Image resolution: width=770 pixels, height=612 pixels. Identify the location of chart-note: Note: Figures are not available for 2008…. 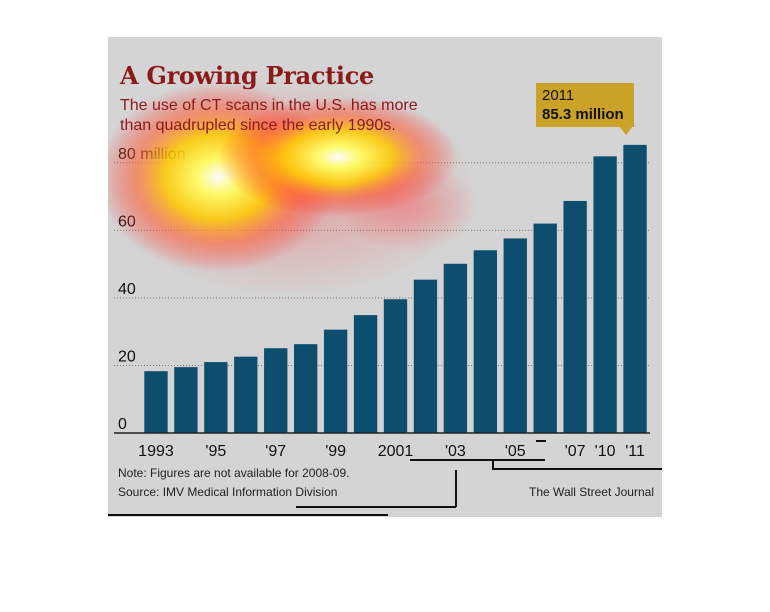
(234, 473).